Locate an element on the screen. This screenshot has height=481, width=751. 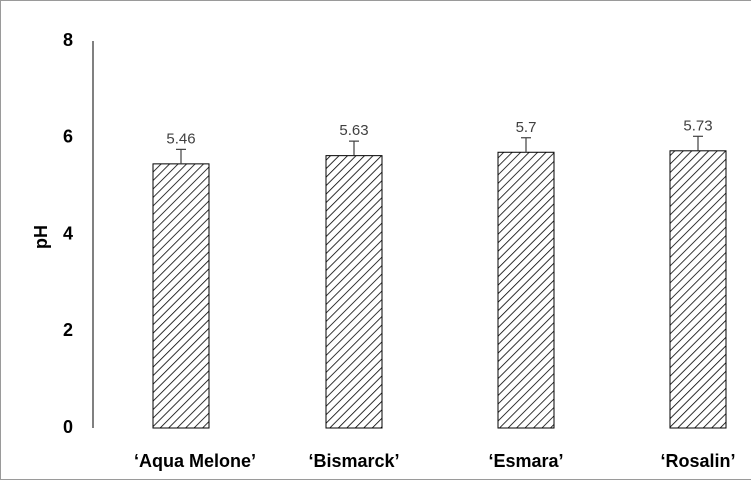
data-label: 5.7 is located at coordinates (526, 127).